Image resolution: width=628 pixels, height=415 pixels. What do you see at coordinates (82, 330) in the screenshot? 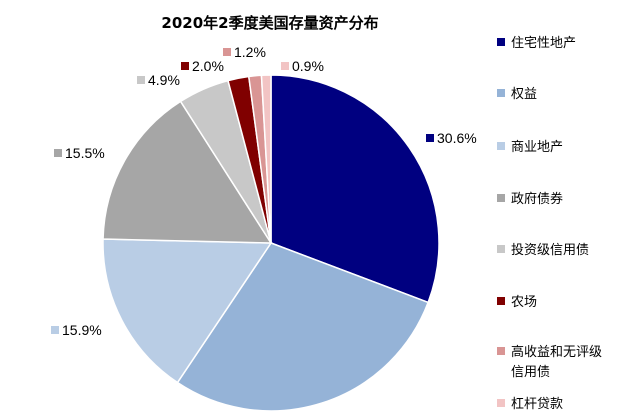
I see `data-label-3: 15.9%` at bounding box center [82, 330].